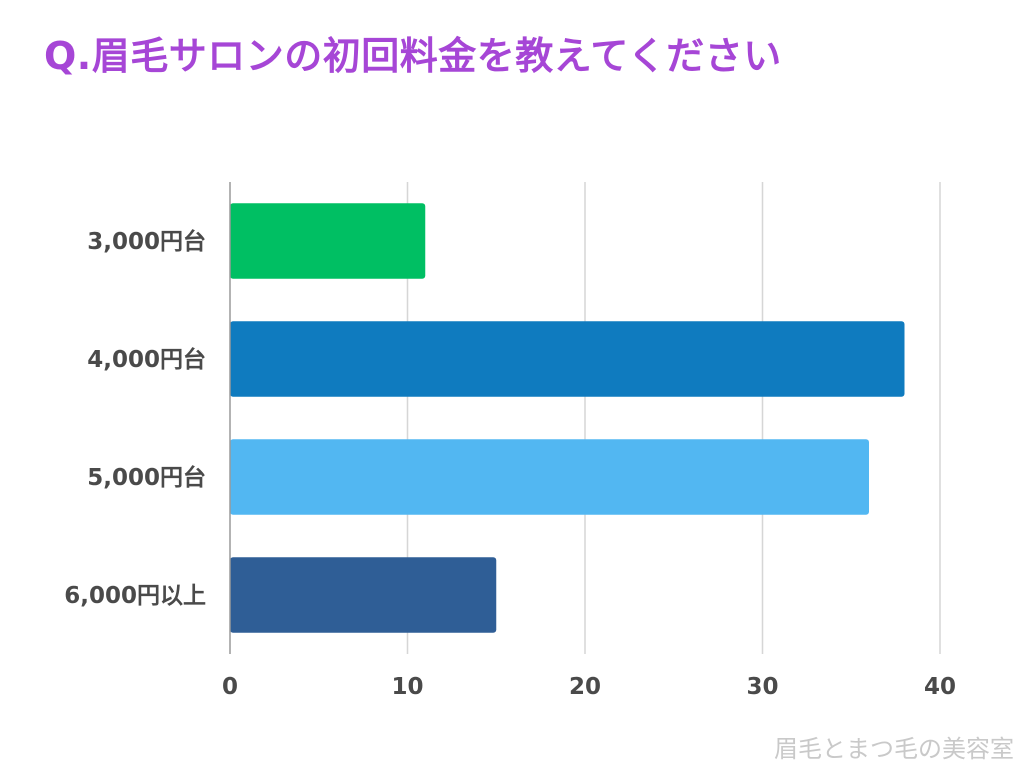 The height and width of the screenshot is (768, 1024). What do you see at coordinates (585, 687) in the screenshot?
I see `x-tick-label: 20` at bounding box center [585, 687].